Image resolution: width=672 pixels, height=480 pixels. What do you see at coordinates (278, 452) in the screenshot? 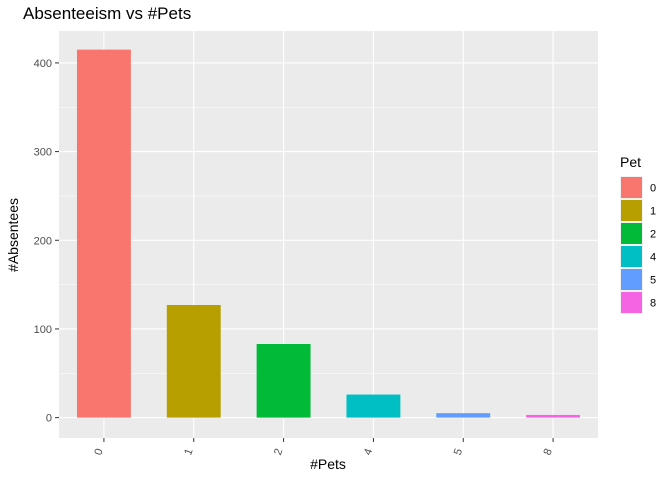
I see `x-tick-label: 2` at bounding box center [278, 452].